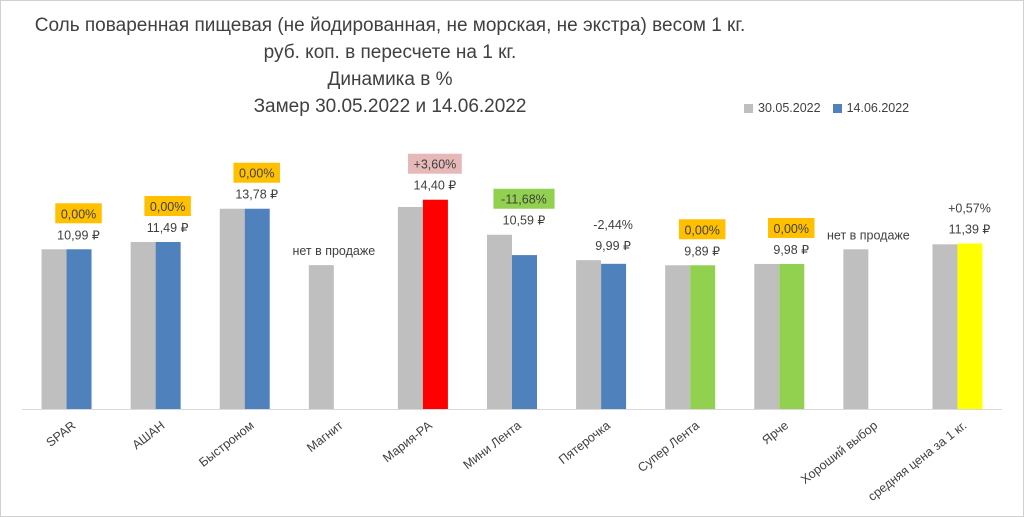 The height and width of the screenshot is (517, 1024). Describe the element at coordinates (868, 235) in the screenshot. I see `value-label-9: нет в продаже` at that location.